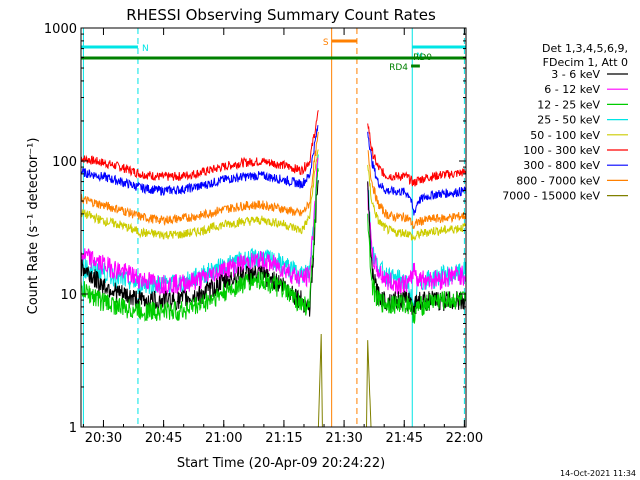  Describe the element at coordinates (568, 120) in the screenshot. I see `legend-entry-label: 25 - 50 keV` at that location.